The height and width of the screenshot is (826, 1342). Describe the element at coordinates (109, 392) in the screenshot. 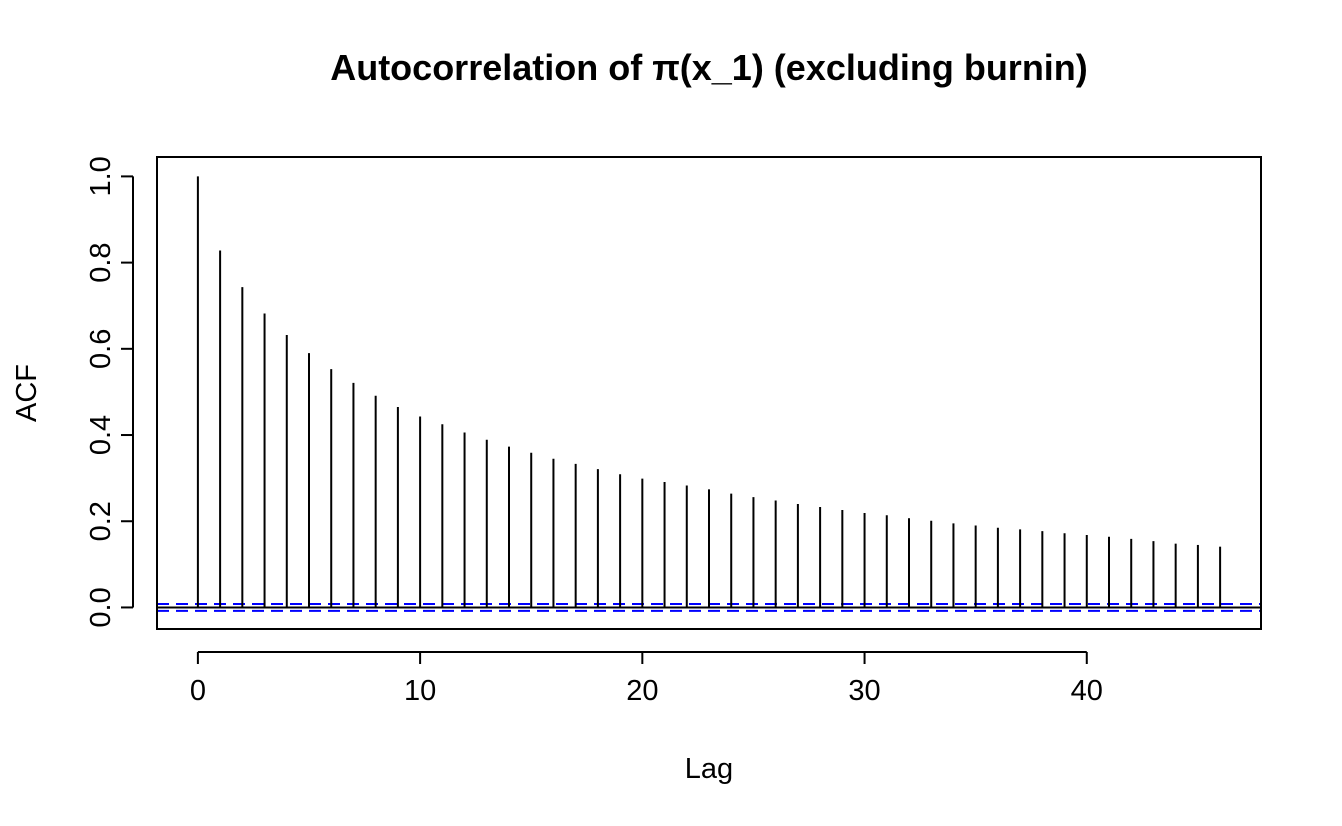

I see `y-axis: 0.0 0.2 0.4 0.6 0.8 1.0` at that location.